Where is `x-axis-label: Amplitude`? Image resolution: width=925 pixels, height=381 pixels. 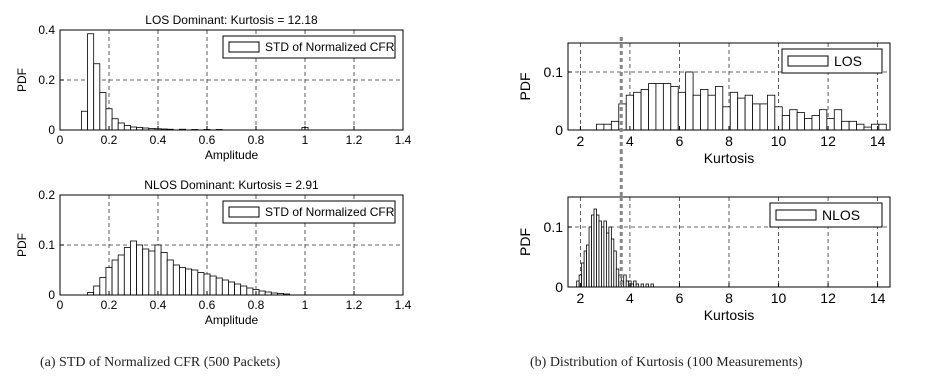 x-axis-label: Amplitude is located at coordinates (232, 320).